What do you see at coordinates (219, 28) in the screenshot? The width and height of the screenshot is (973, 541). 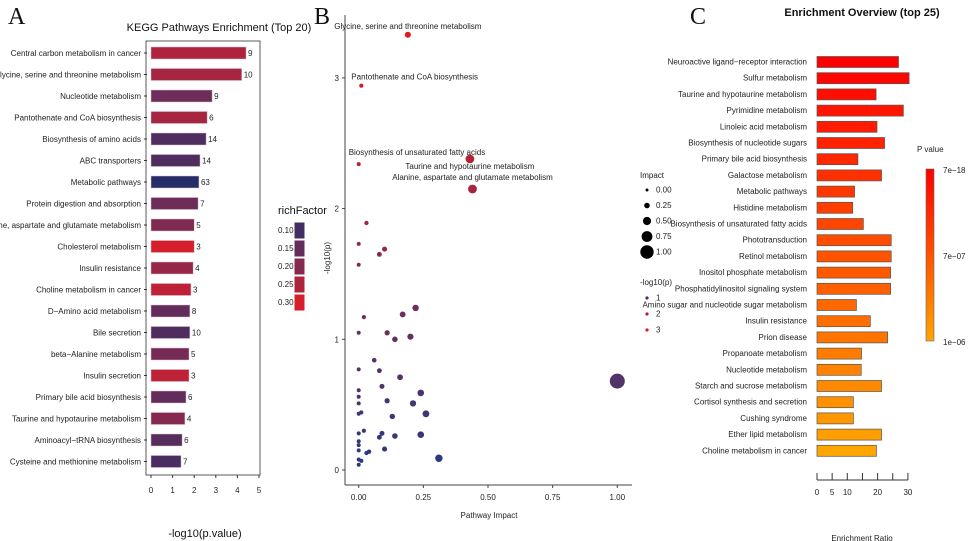 I see `panel-a-title: KEGG Pathways Enrichment (Top 20)` at bounding box center [219, 28].